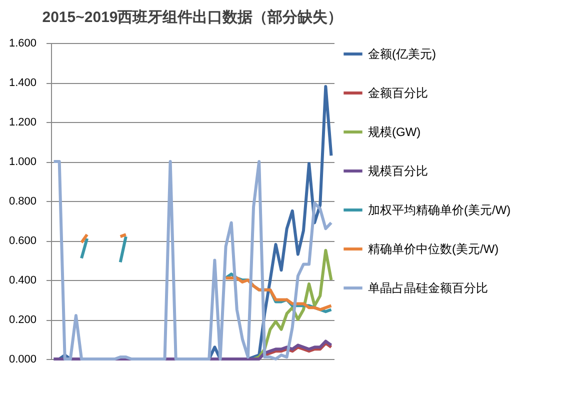 The image size is (565, 409). What do you see at coordinates (398, 171) in the screenshot?
I see `legend-label: 规模百分比` at bounding box center [398, 171].